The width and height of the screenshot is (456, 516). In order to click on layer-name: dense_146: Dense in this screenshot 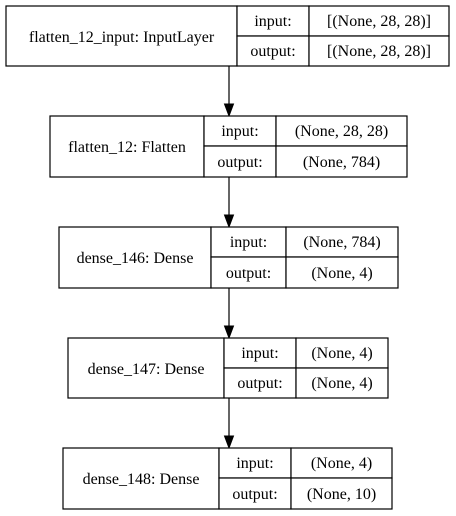, I will do `click(135, 258)`.